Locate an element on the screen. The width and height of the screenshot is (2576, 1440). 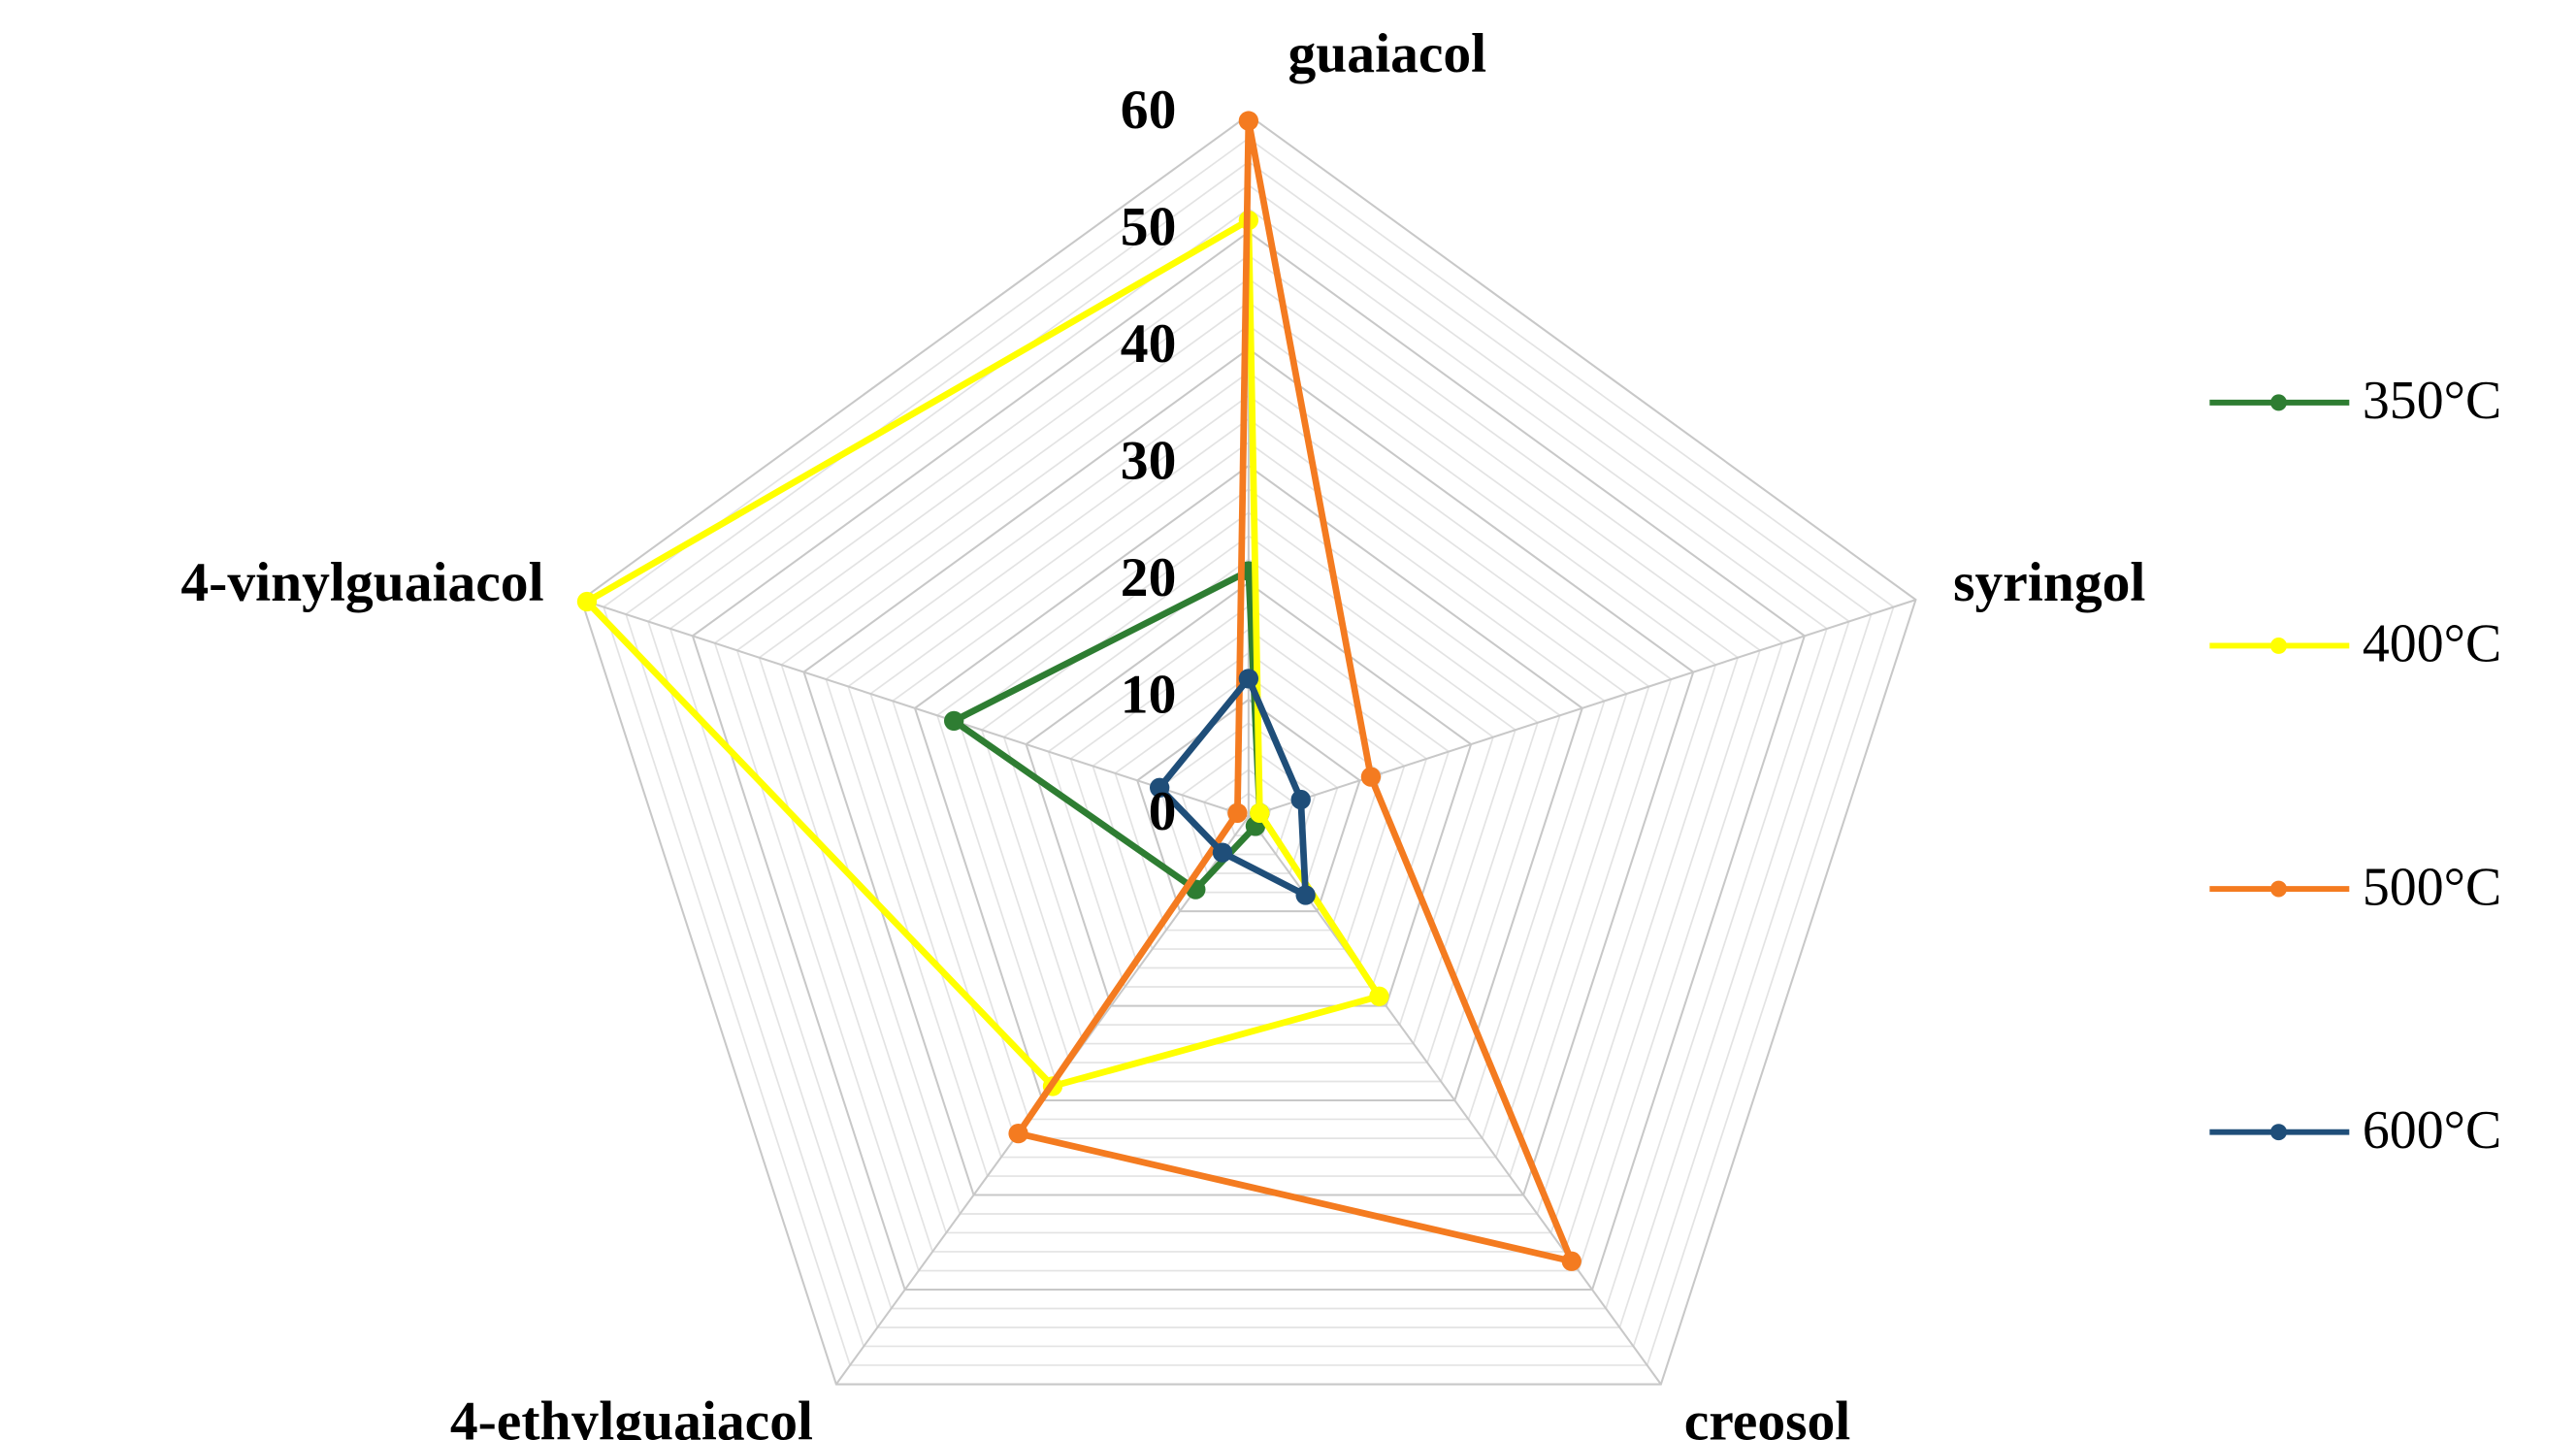
legend-label: 400°C is located at coordinates (2432, 644).